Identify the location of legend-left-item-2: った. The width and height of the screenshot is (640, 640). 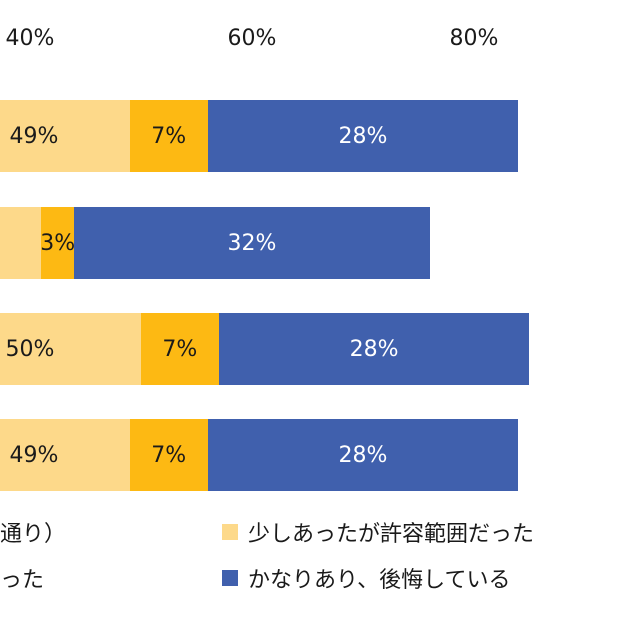
(22, 578).